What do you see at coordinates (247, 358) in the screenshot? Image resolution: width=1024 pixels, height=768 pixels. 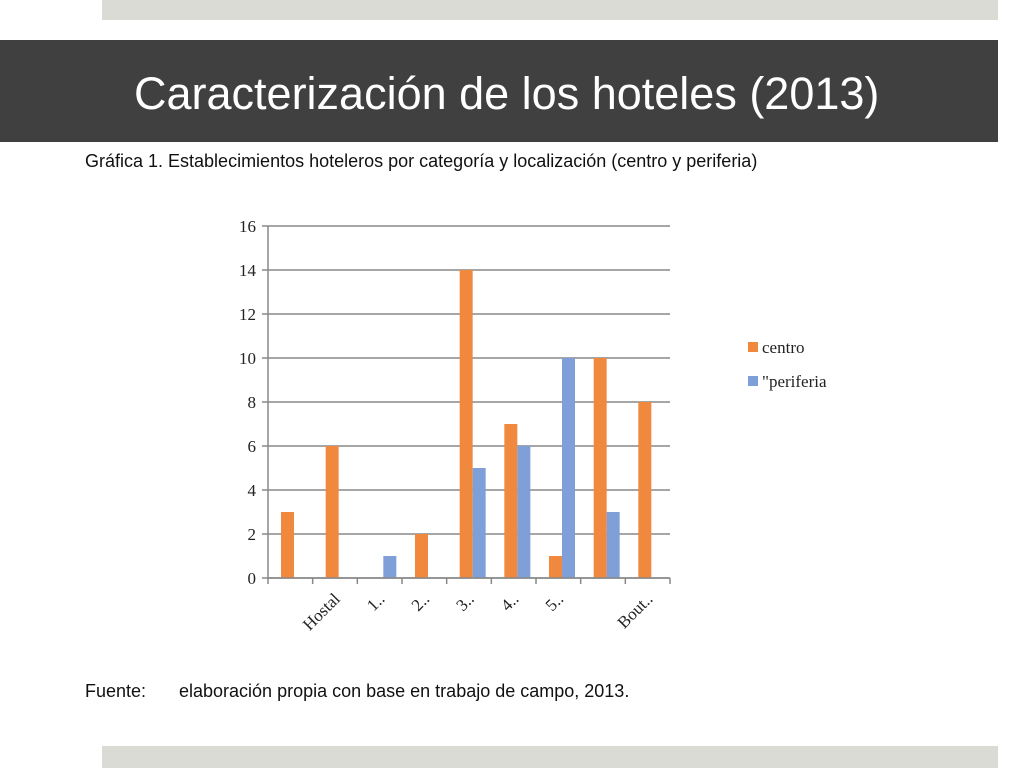 I see `y-tick-label: 10` at bounding box center [247, 358].